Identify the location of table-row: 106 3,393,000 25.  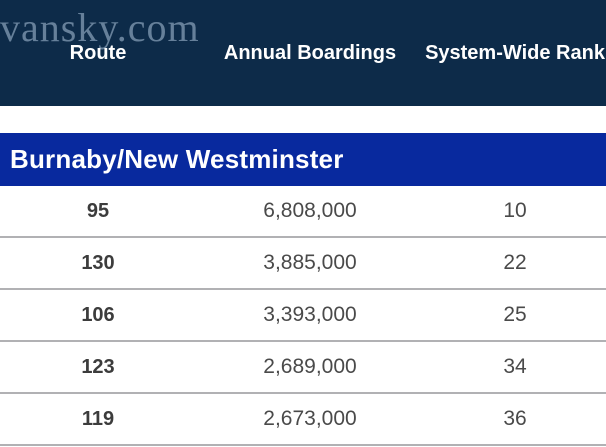
(303, 316).